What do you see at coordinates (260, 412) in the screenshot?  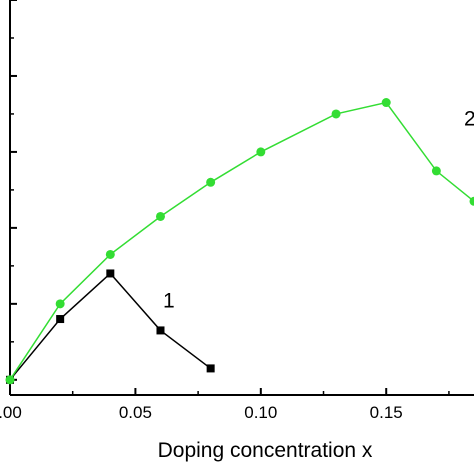 I see `x-tick-label: 0.10` at bounding box center [260, 412].